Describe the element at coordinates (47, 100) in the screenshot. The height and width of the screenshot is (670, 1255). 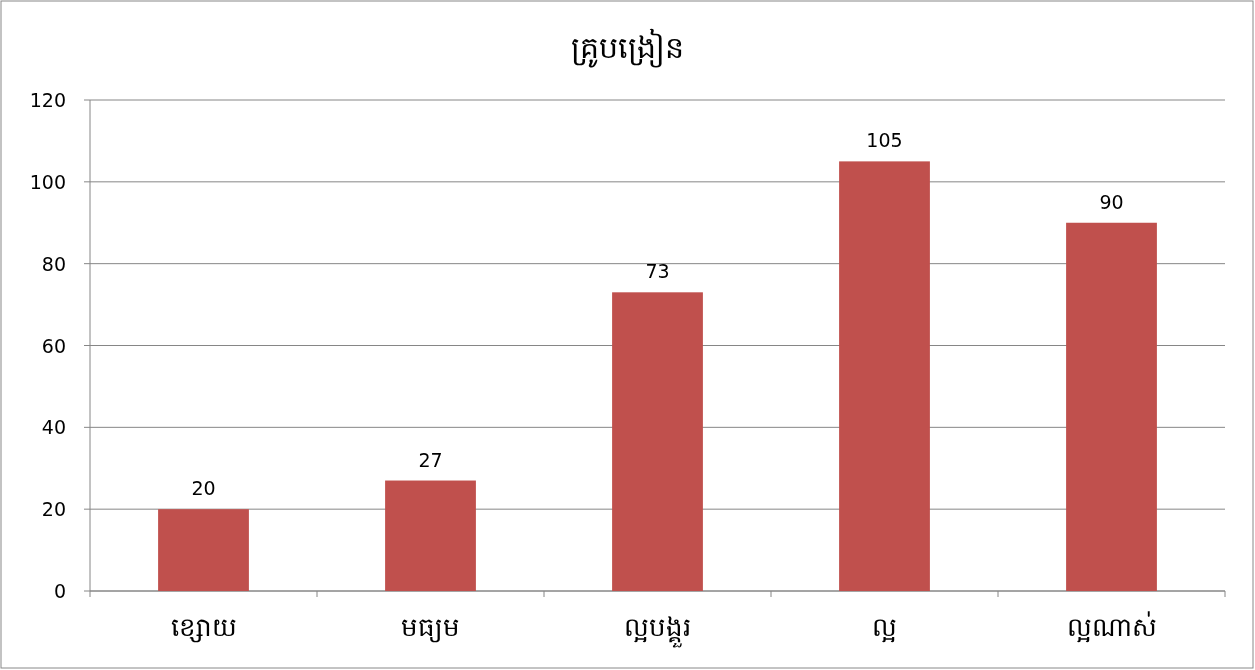
I see `y-tick-label: 120` at that location.